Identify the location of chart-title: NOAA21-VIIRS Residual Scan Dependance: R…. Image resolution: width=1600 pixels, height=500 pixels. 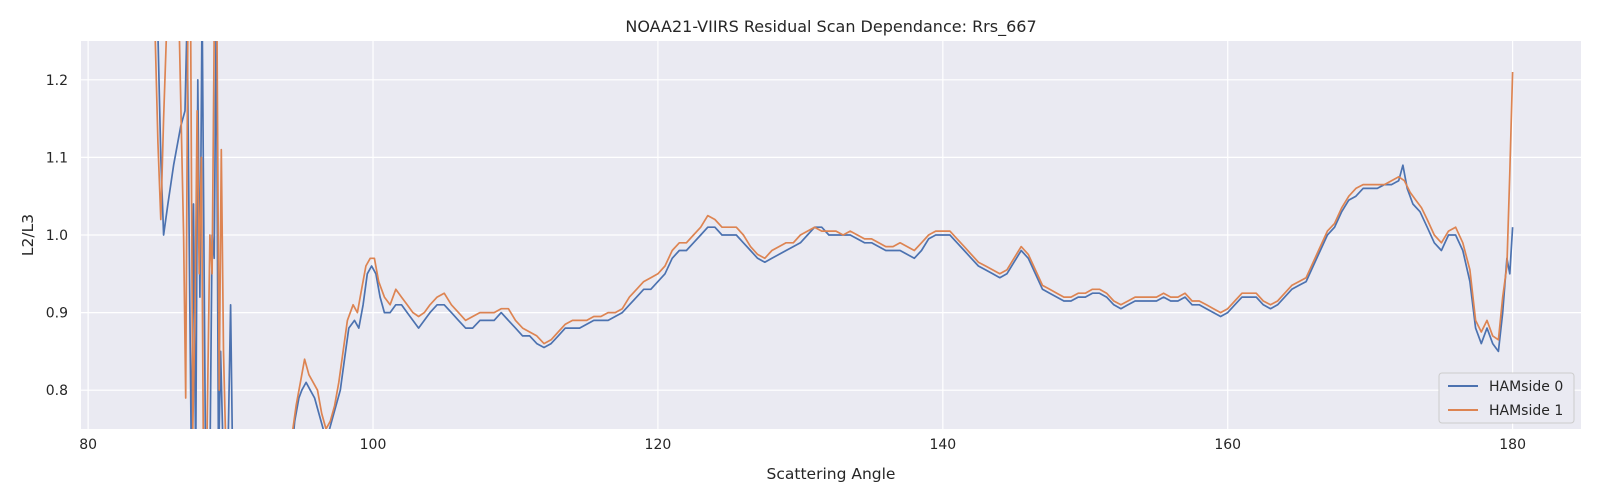
(830, 27).